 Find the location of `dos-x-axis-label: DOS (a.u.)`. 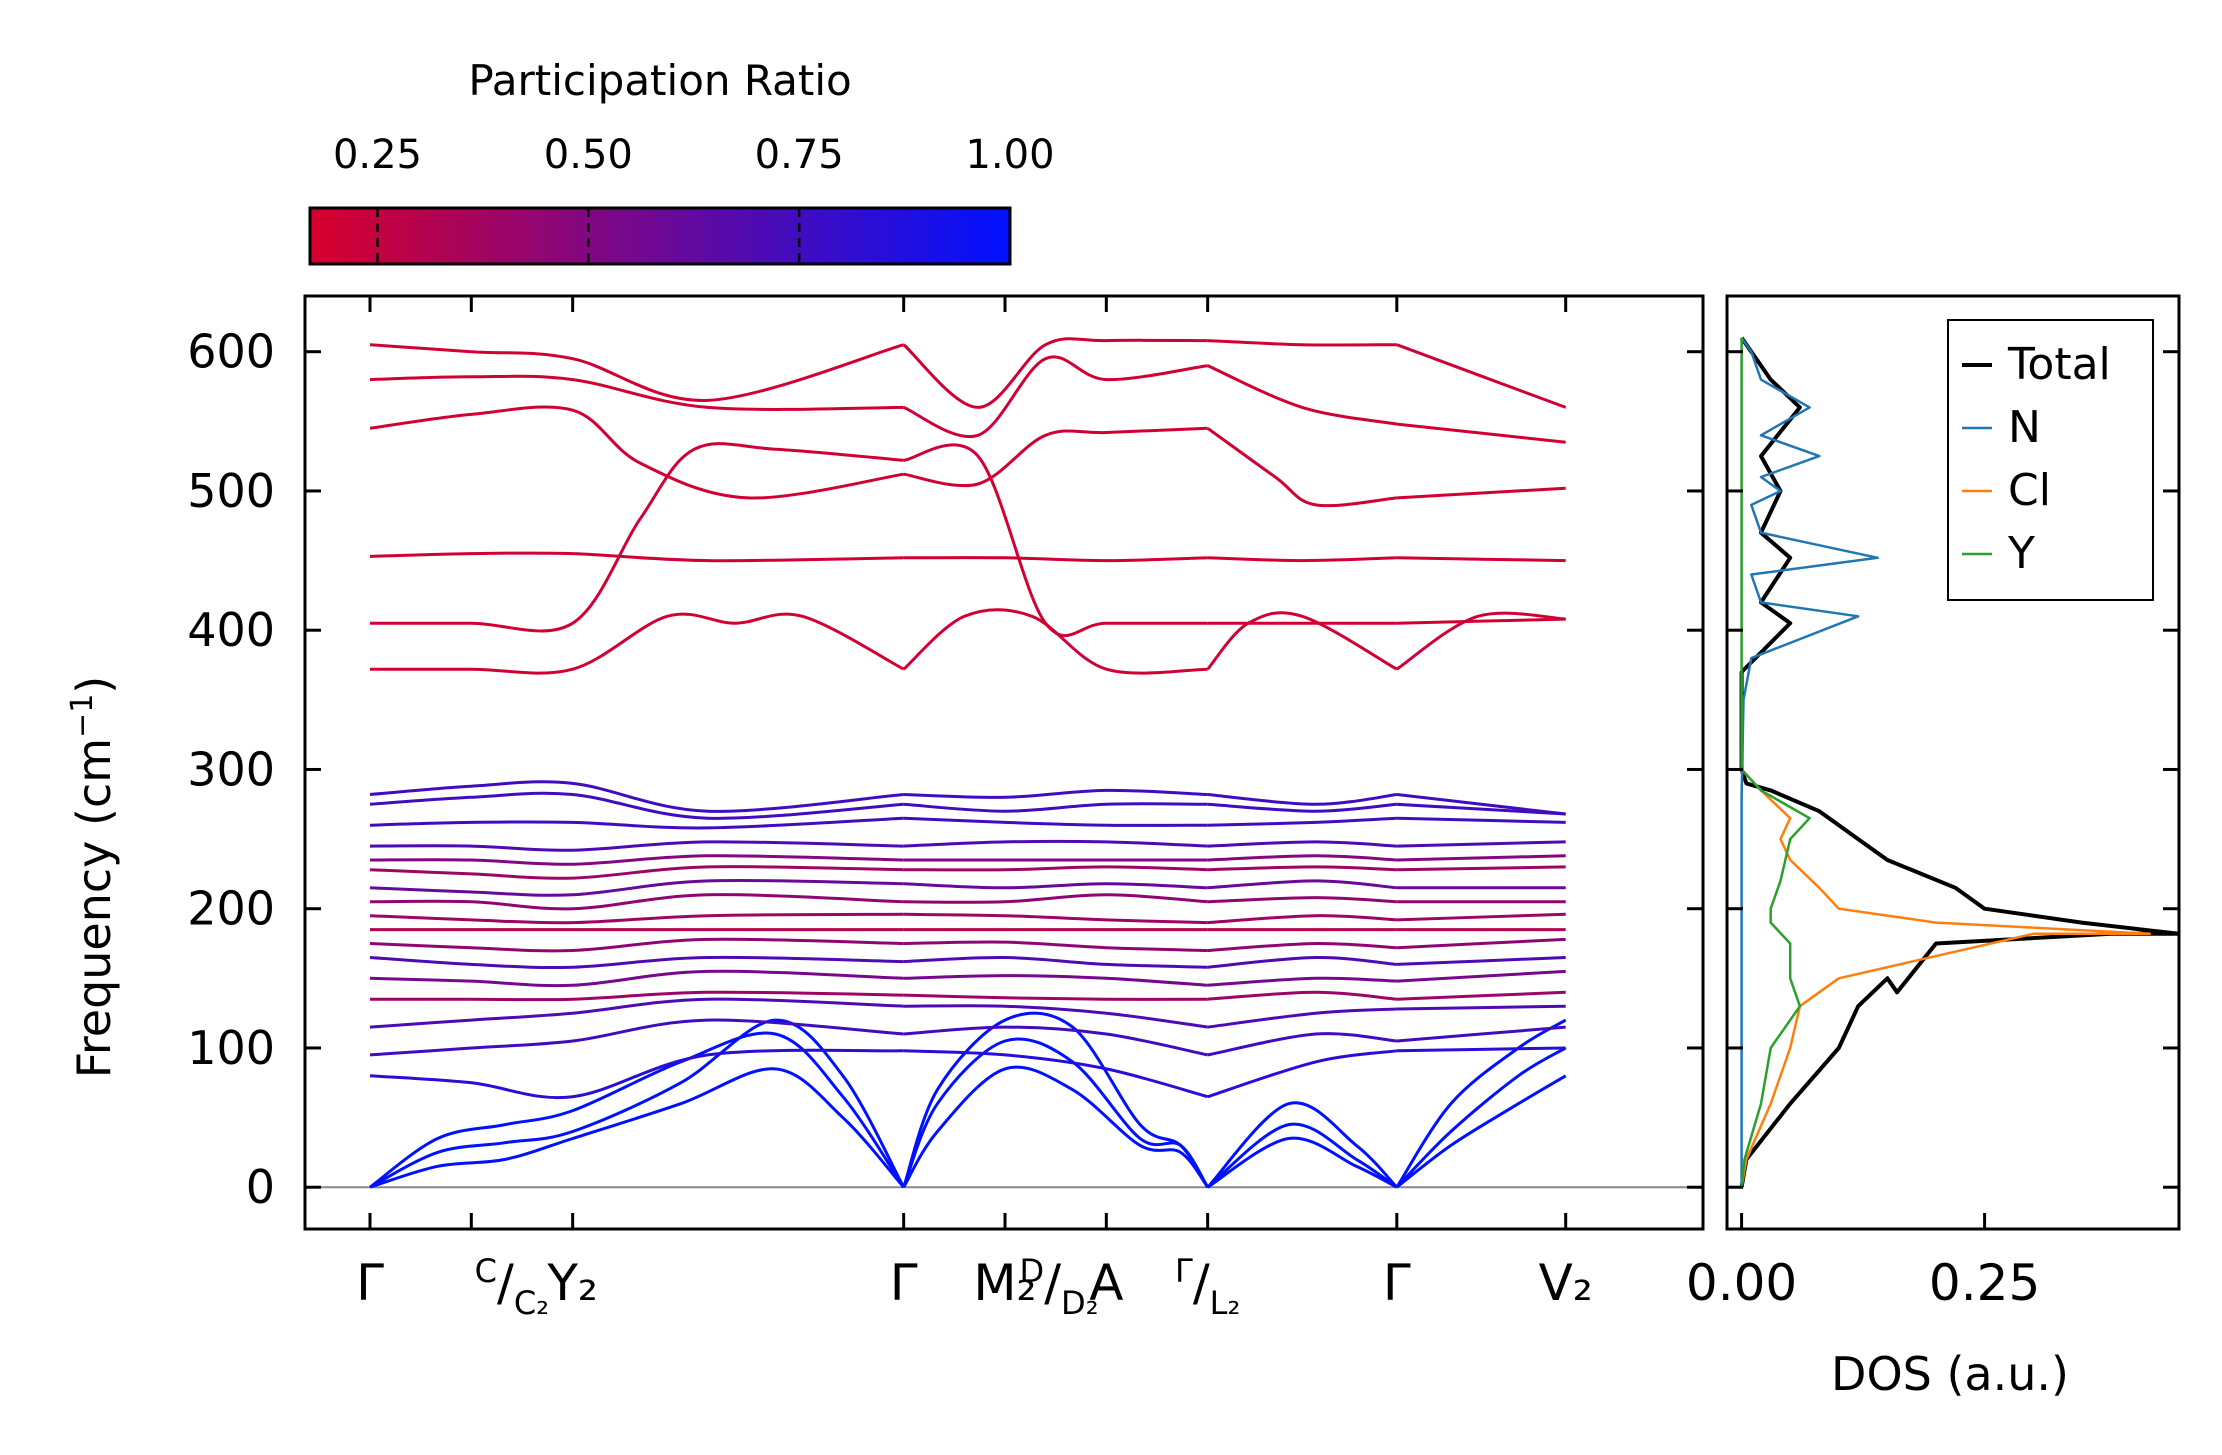

dos-x-axis-label: DOS (a.u.) is located at coordinates (1950, 1374).